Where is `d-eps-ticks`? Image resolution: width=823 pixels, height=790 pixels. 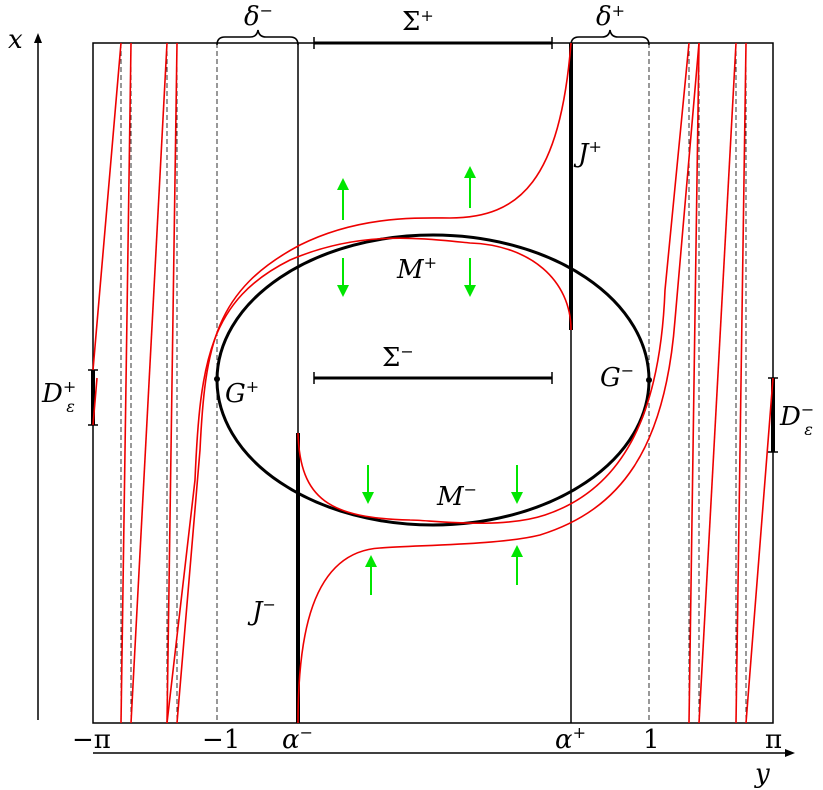 d-eps-ticks is located at coordinates (433, 411).